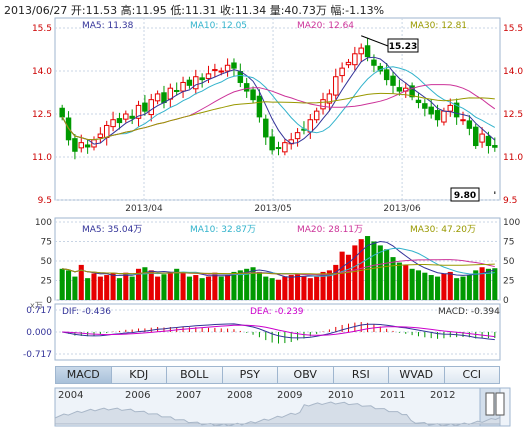 This screenshot has height=431, width=526. I want to click on volume-ma30-line, so click(278, 269).